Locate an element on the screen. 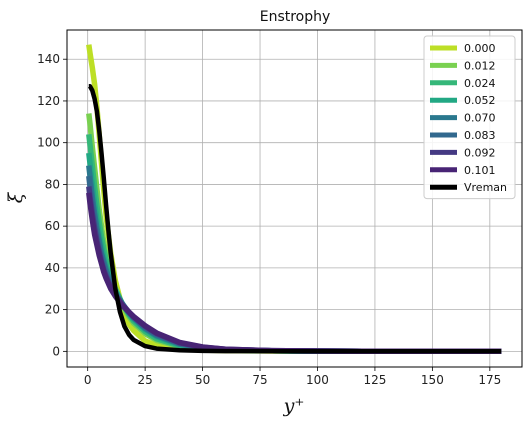 The height and width of the screenshot is (424, 531). chart-title: Enstrophy is located at coordinates (295, 17).